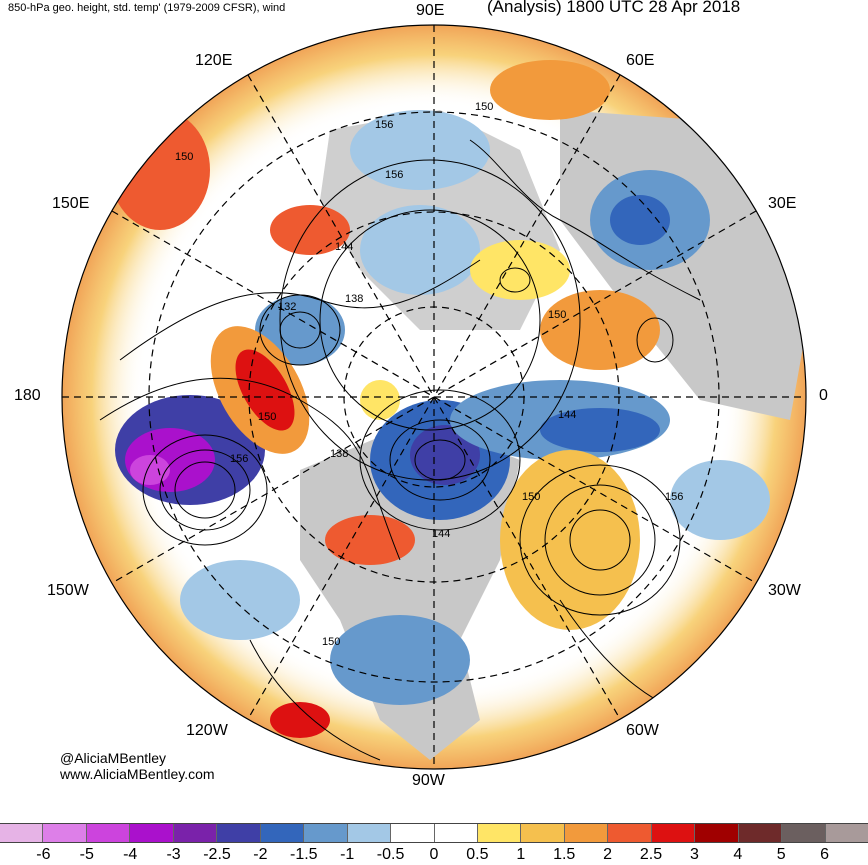  I want to click on lon-label-60w: 60W, so click(642, 730).